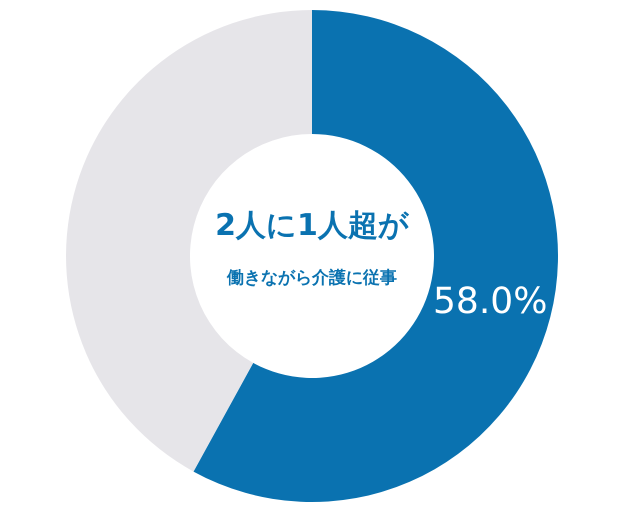 Image resolution: width=644 pixels, height=512 pixels. I want to click on text: 2人に1人超が, so click(312, 225).